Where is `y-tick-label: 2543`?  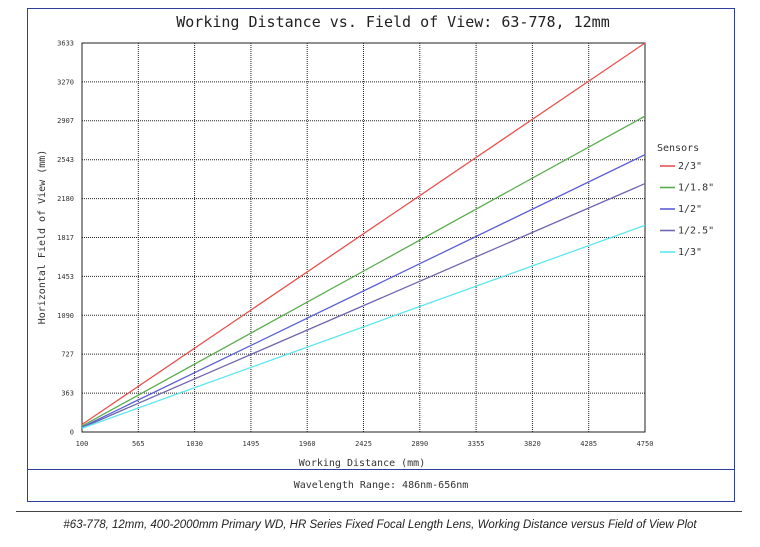 y-tick-label: 2543 is located at coordinates (65, 160).